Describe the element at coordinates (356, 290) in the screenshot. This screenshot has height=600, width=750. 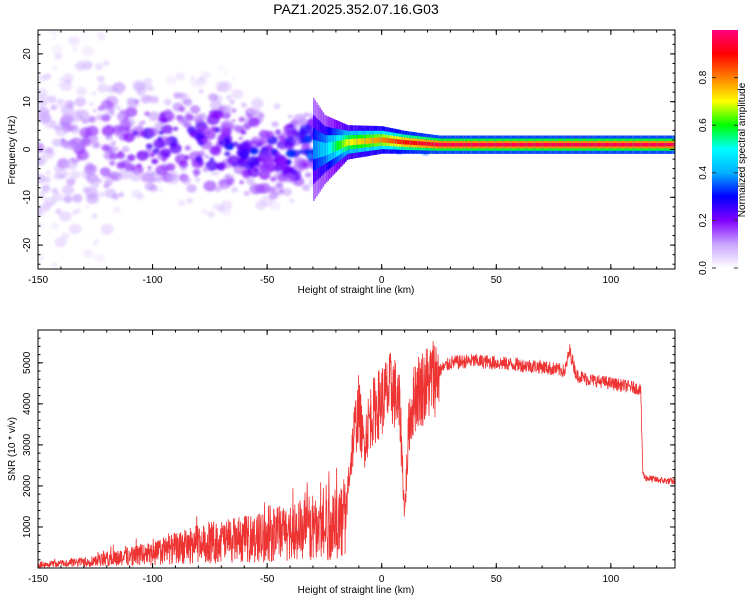
I see `spectrogram-xlabel: Height of straight line (km)` at that location.